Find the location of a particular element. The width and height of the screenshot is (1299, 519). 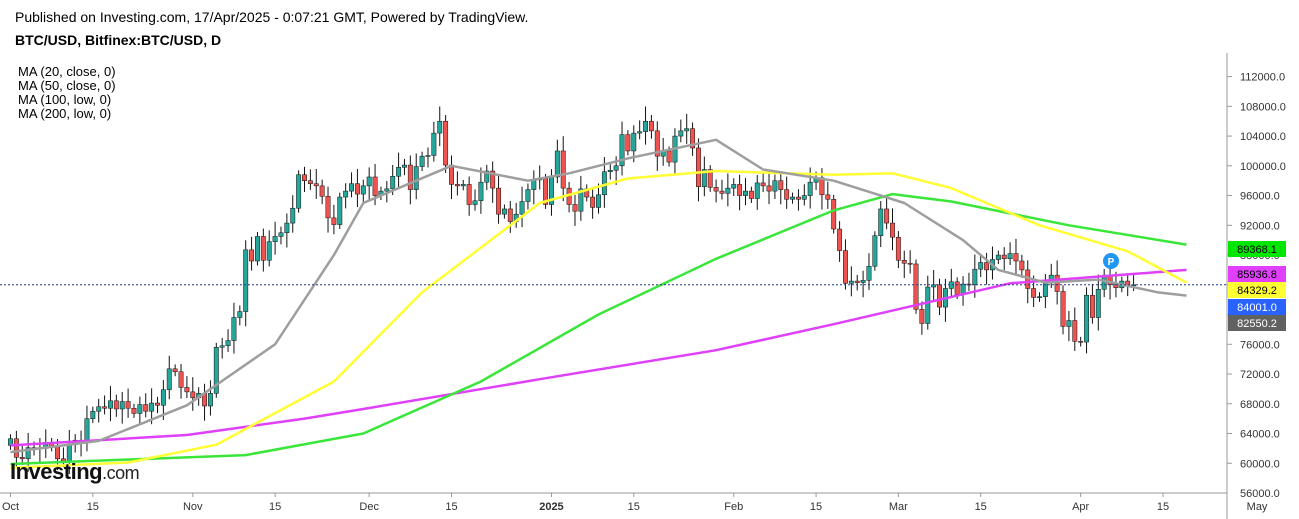

y-tick-label: 104000.0 is located at coordinates (1263, 137).